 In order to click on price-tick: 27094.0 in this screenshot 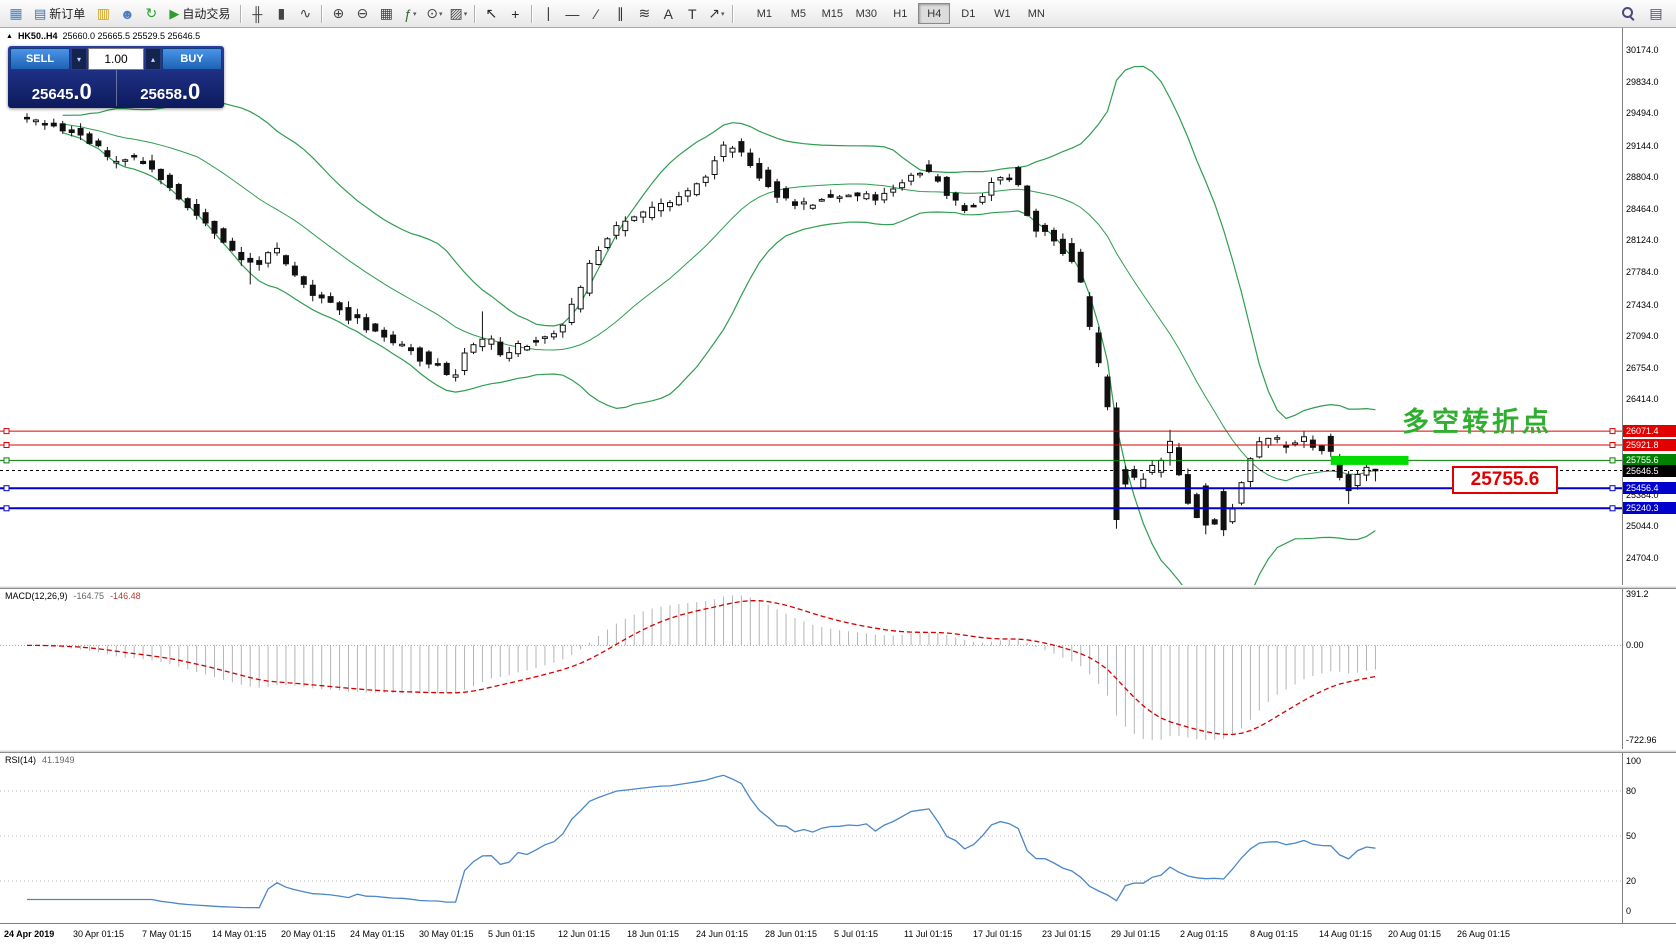, I will do `click(1642, 336)`.